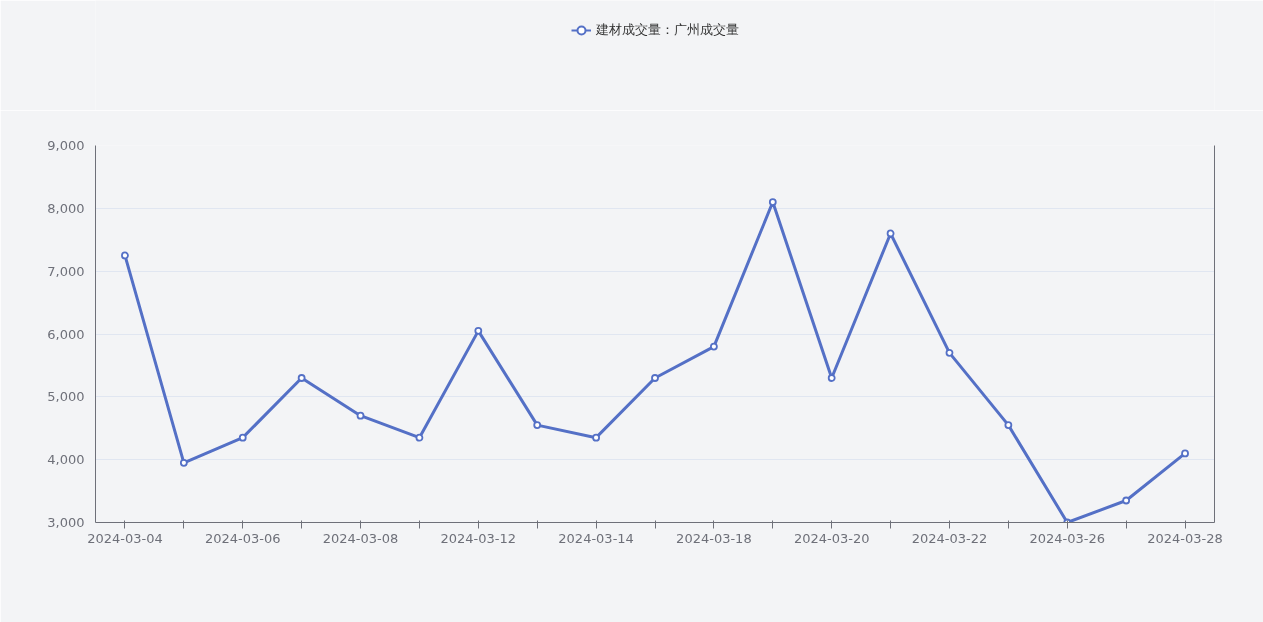 The image size is (1263, 622). Describe the element at coordinates (714, 538) in the screenshot. I see `x-tick-label: 2024-03-18` at that location.